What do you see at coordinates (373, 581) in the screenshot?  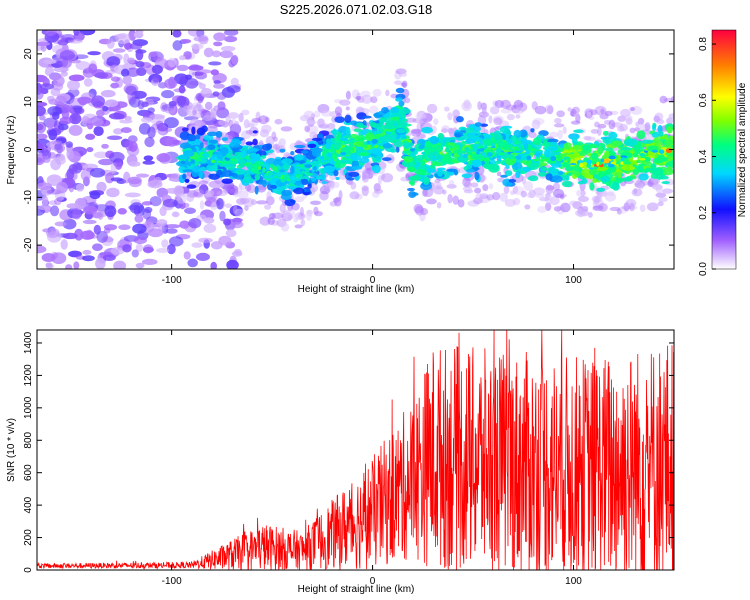 I see `x-tick-label: 0` at bounding box center [373, 581].